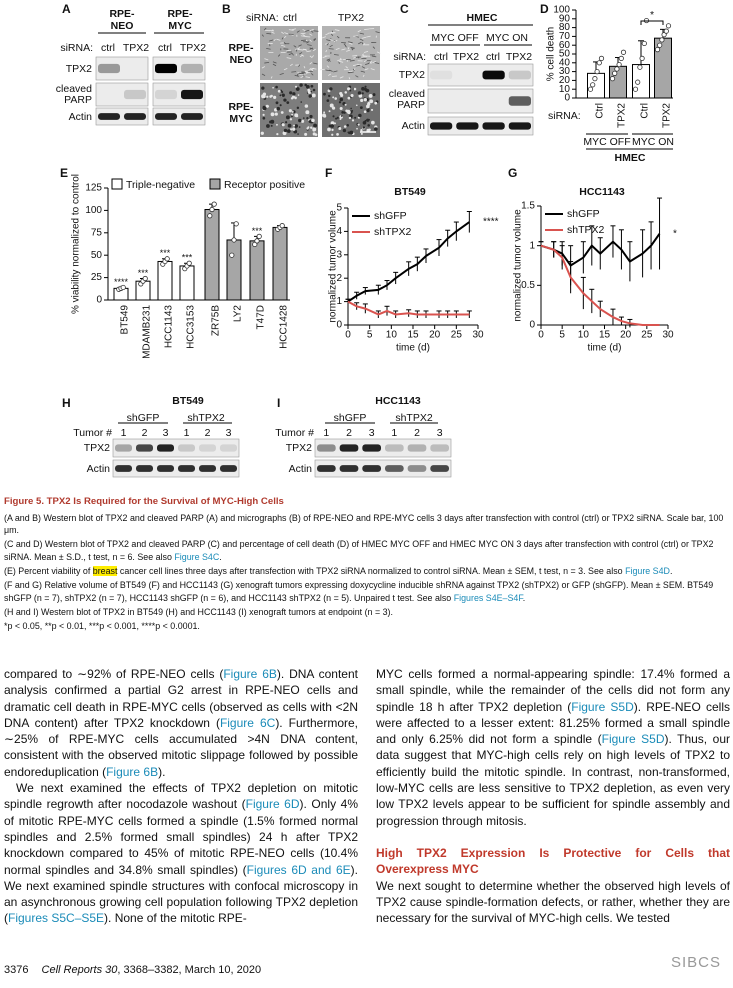 This screenshot has height=988, width=733. I want to click on figure-link: Figures S5C–S5E, so click(56, 918).